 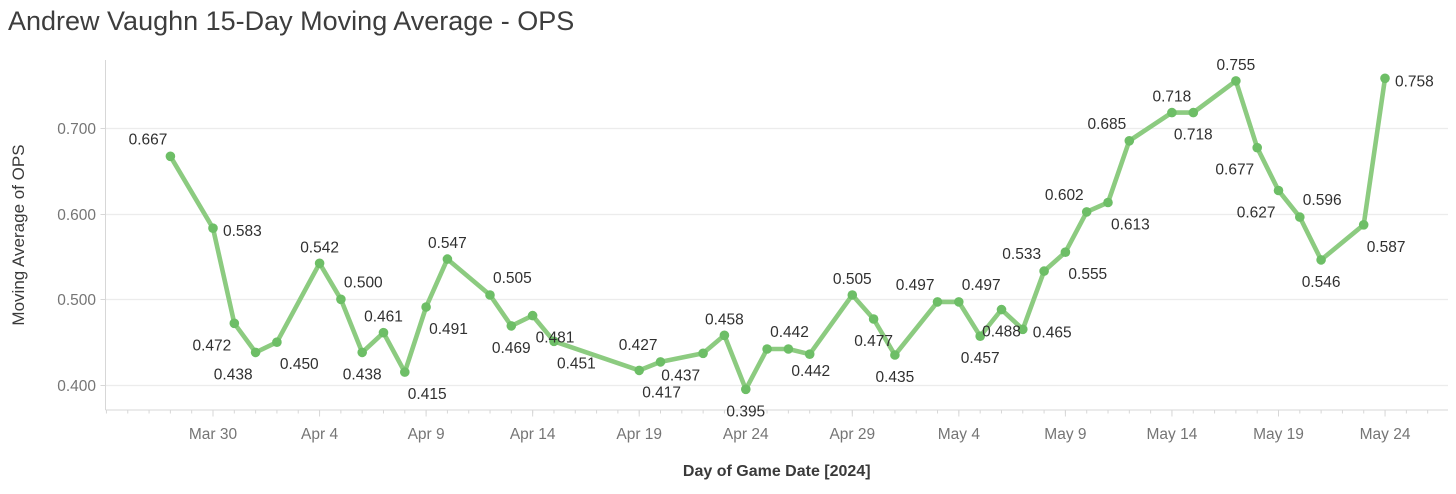 What do you see at coordinates (1386, 247) in the screenshot?
I see `data-point-label: 0.587` at bounding box center [1386, 247].